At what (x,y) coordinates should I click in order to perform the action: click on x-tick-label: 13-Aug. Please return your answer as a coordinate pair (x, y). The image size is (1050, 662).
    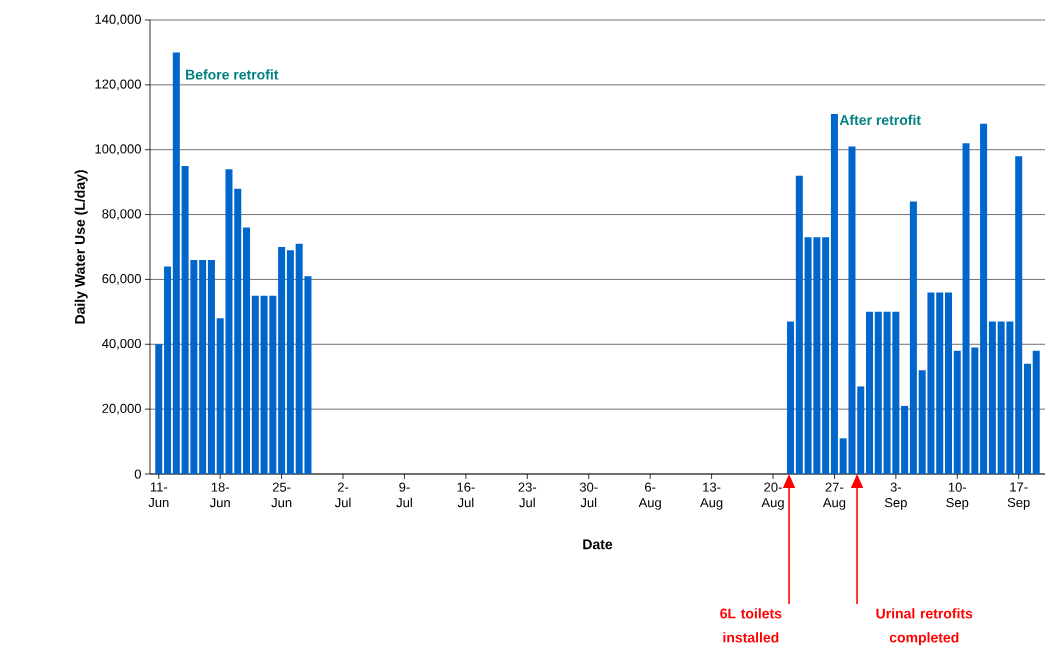
    Looking at the image, I should click on (711, 496).